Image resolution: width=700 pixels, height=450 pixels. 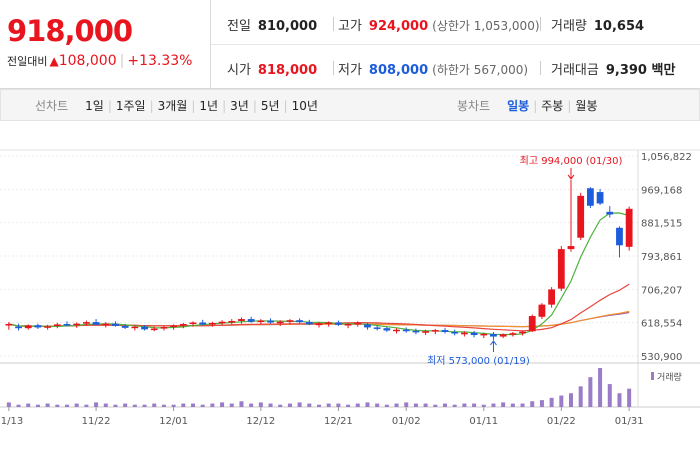 I want to click on tab-10y: 10년, so click(x=304, y=106).